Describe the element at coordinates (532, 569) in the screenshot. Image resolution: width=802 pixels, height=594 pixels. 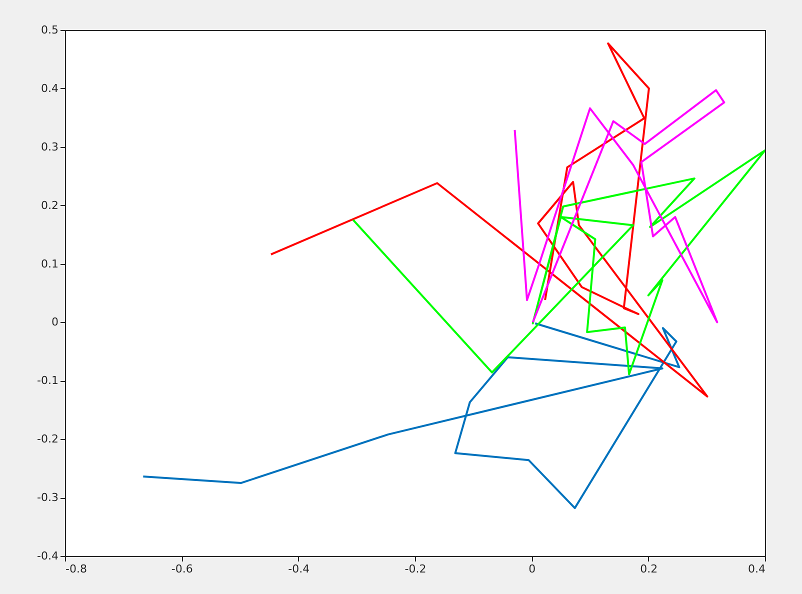
I see `x-tick-label: 0` at that location.